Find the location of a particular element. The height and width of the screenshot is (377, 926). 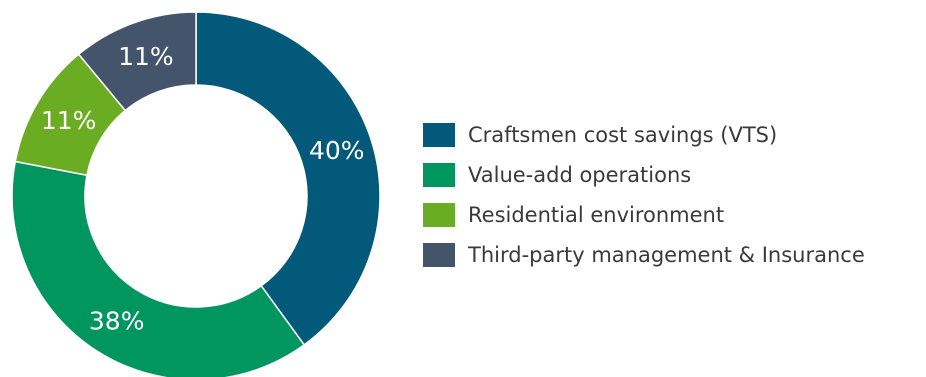

legend-item-0: Craftsmen cost savings (VTS) is located at coordinates (644, 135).